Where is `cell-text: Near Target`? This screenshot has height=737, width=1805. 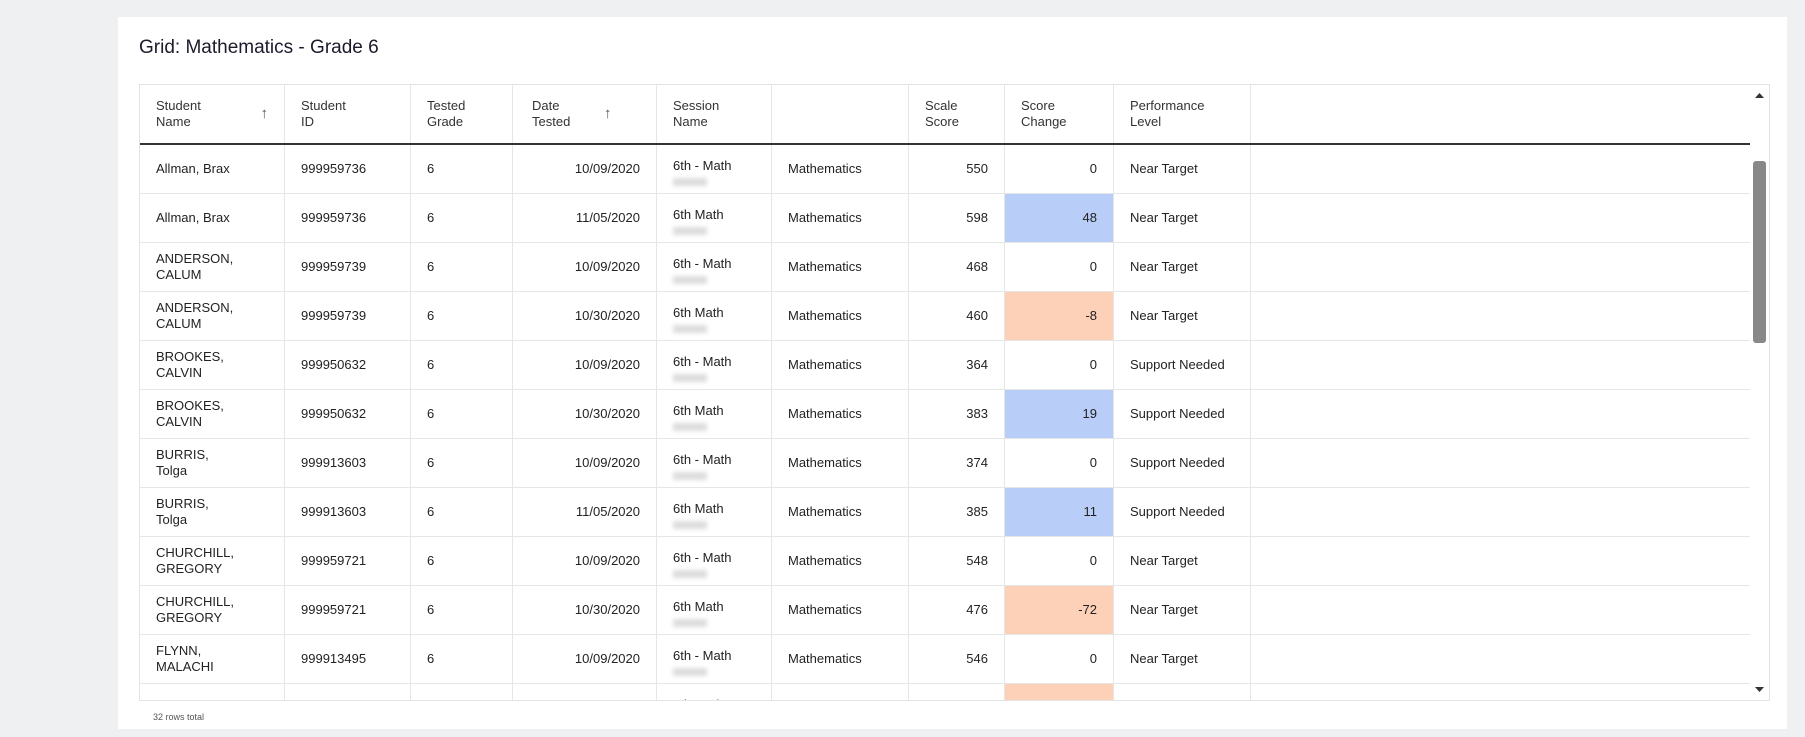
cell-text: Near Target is located at coordinates (1164, 609).